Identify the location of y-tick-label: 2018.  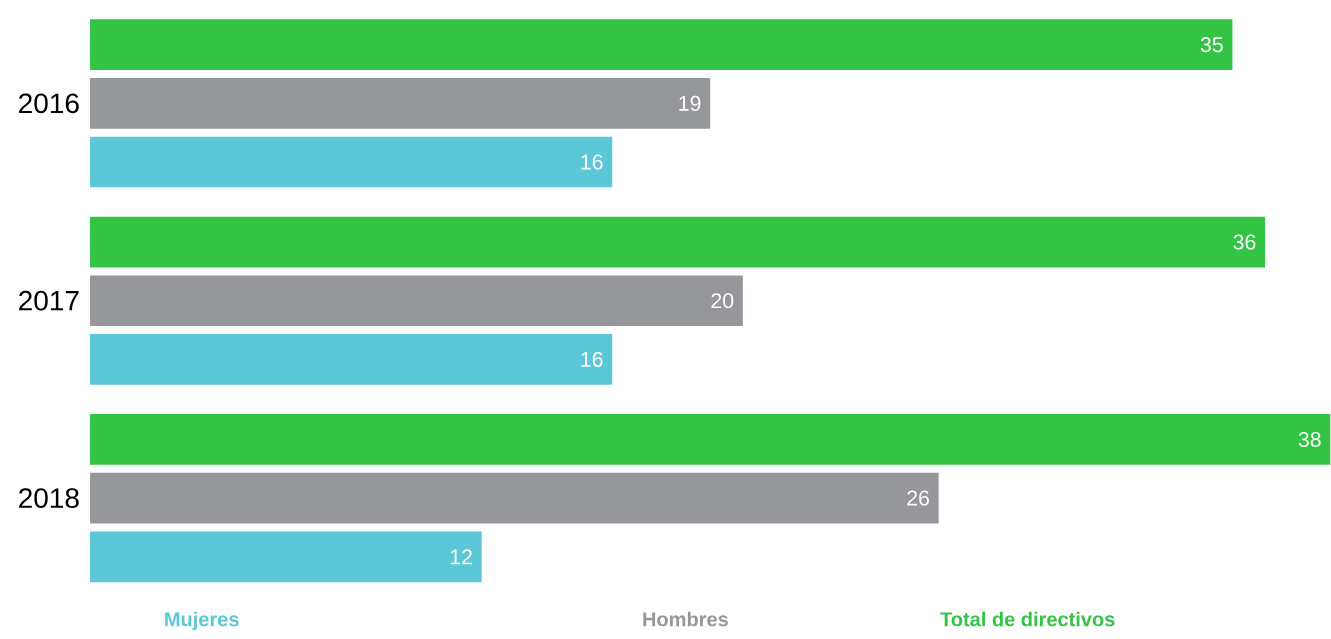
(49, 498).